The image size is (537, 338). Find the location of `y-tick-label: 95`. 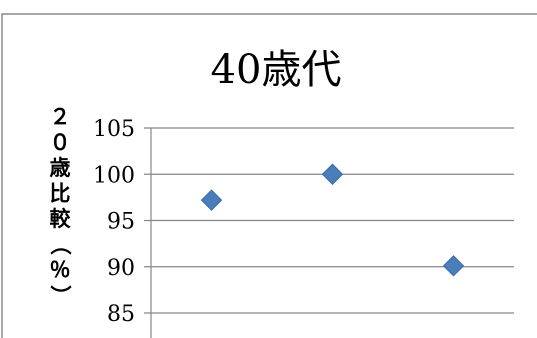

y-tick-label: 95 is located at coordinates (121, 222).